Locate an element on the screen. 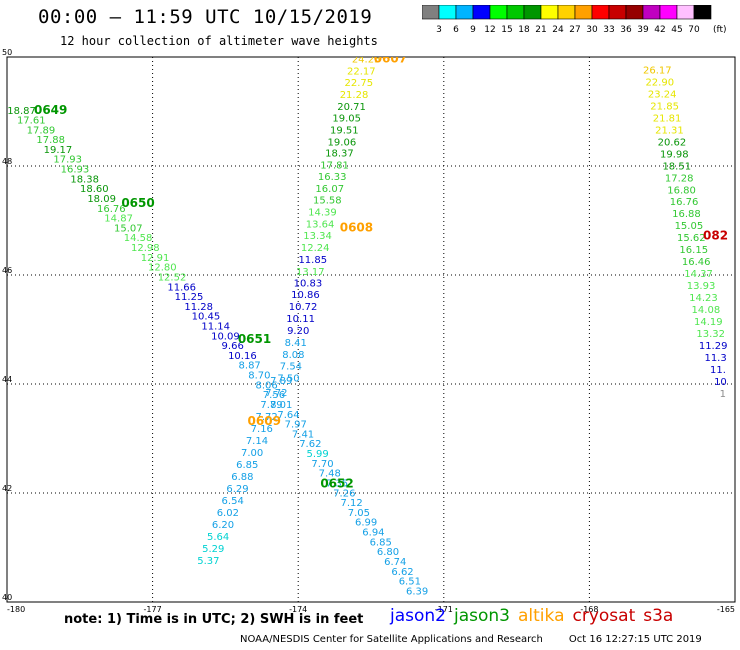 The image size is (740, 650). color-unit-label: (ft) is located at coordinates (720, 30).